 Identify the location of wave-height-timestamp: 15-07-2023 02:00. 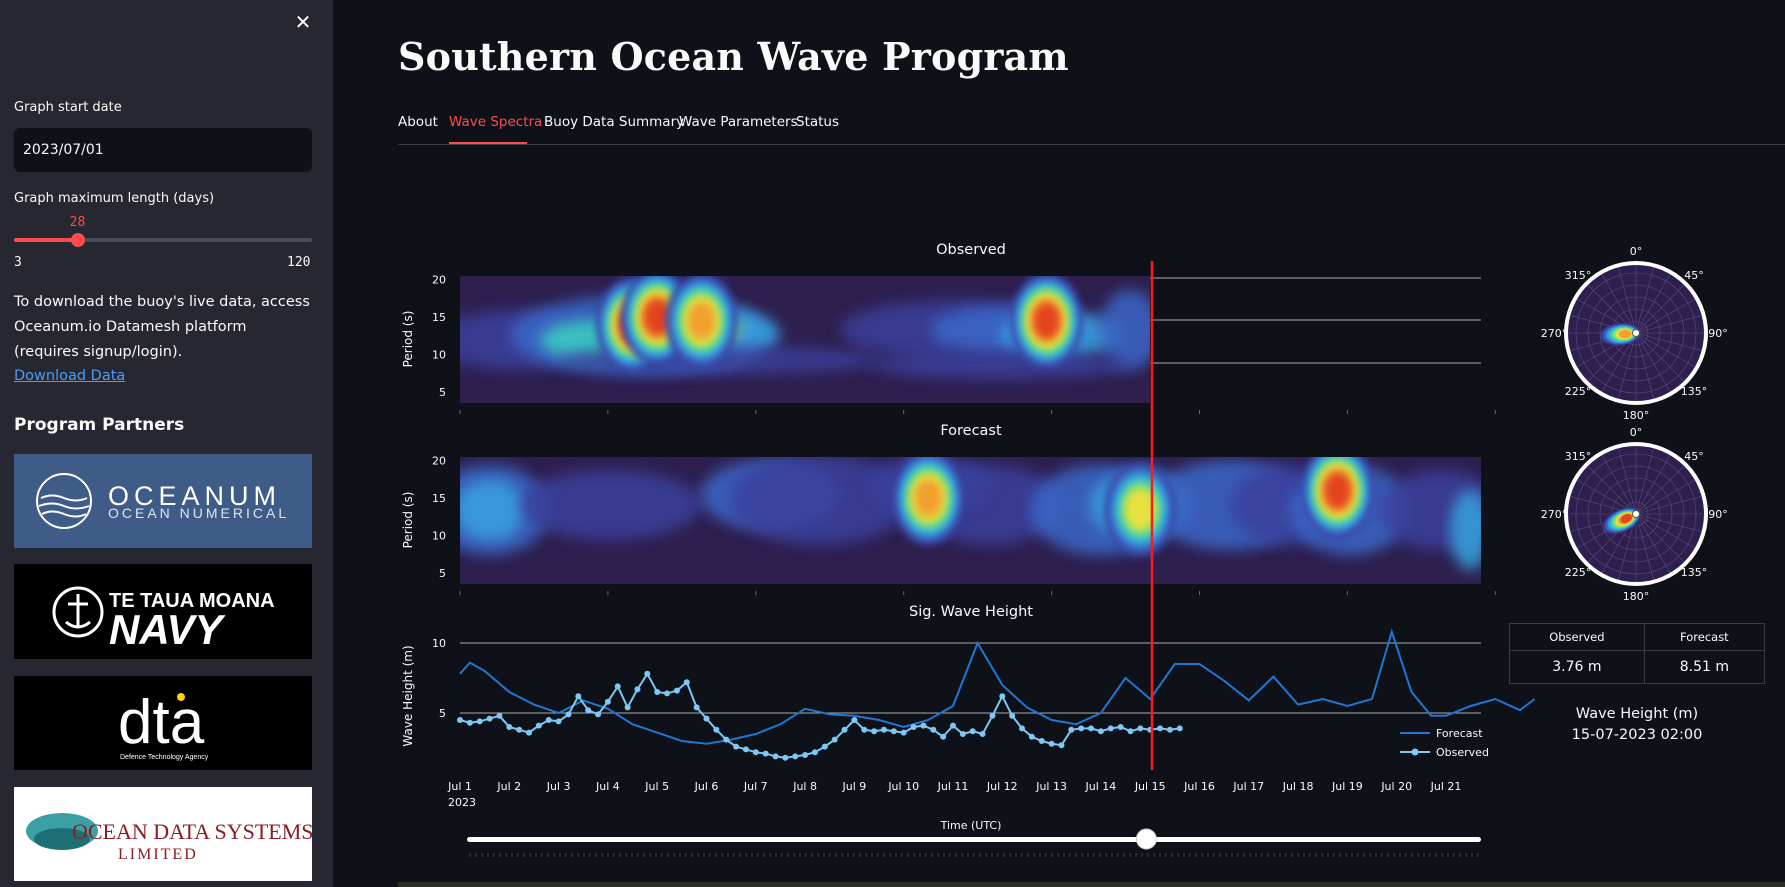
(1637, 735).